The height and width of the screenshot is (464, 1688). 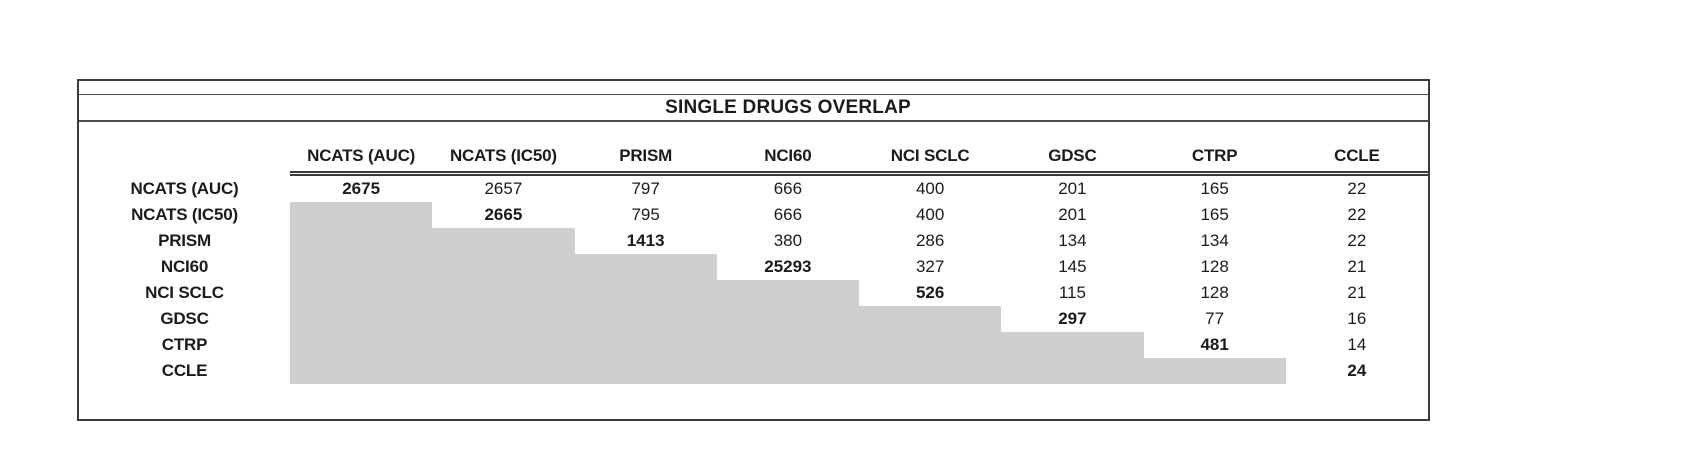 What do you see at coordinates (361, 188) in the screenshot?
I see `diagonal-value-cell: 2675` at bounding box center [361, 188].